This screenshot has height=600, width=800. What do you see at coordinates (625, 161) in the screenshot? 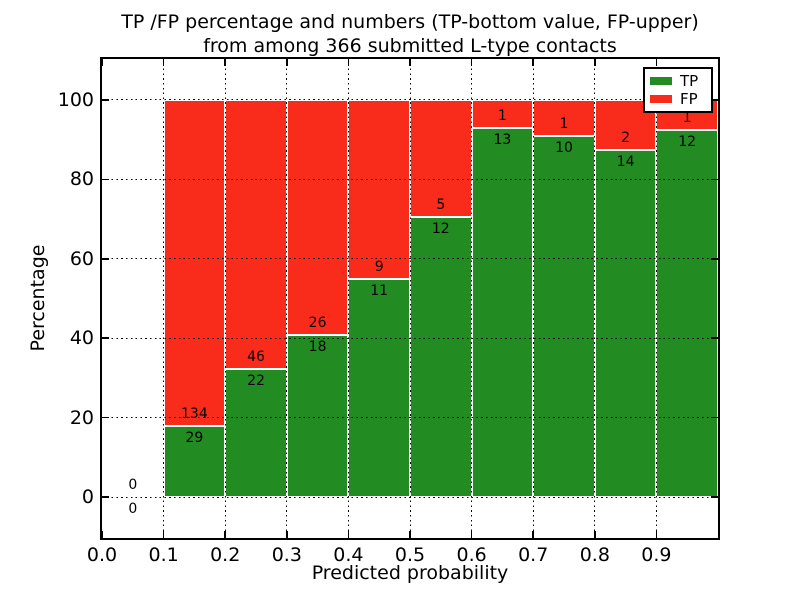
I see `bar-label-tp: 14` at bounding box center [625, 161].